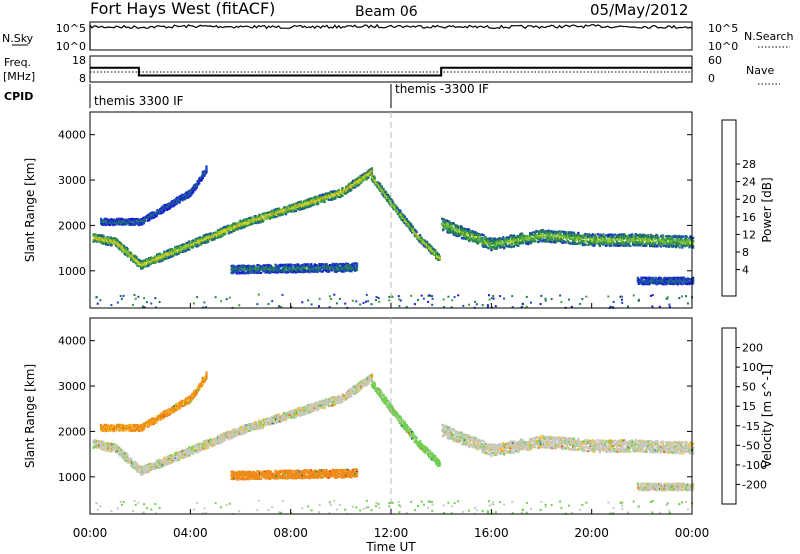 The image size is (800, 554). Describe the element at coordinates (18, 38) in the screenshot. I see `noise-left-label: N.Sky` at that location.